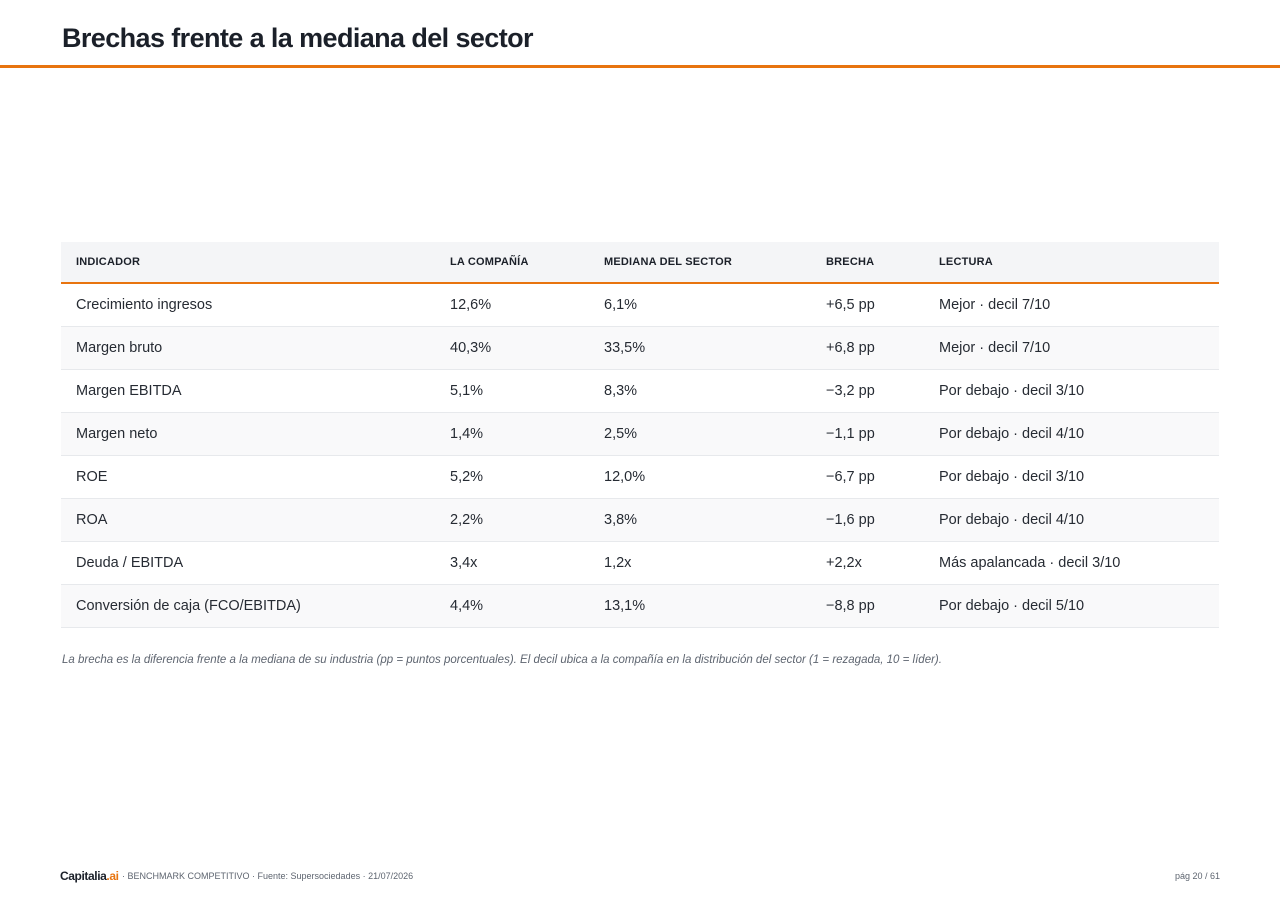 The height and width of the screenshot is (906, 1280). What do you see at coordinates (512, 563) in the screenshot?
I see `cell-company: 3,4x` at bounding box center [512, 563].